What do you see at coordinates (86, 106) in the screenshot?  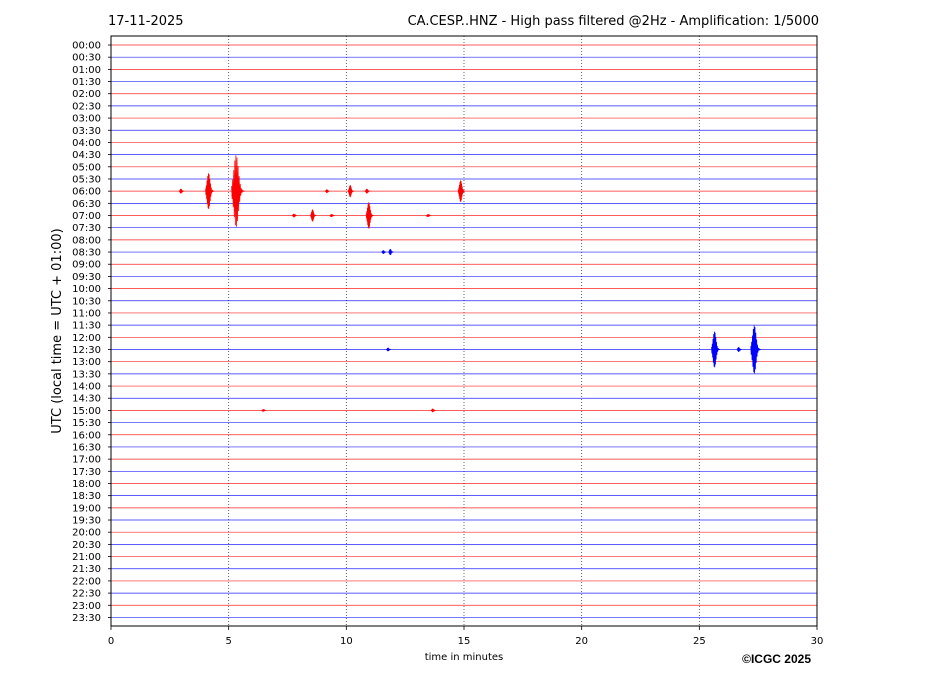 I see `y-tick-label: 02:30` at bounding box center [86, 106].